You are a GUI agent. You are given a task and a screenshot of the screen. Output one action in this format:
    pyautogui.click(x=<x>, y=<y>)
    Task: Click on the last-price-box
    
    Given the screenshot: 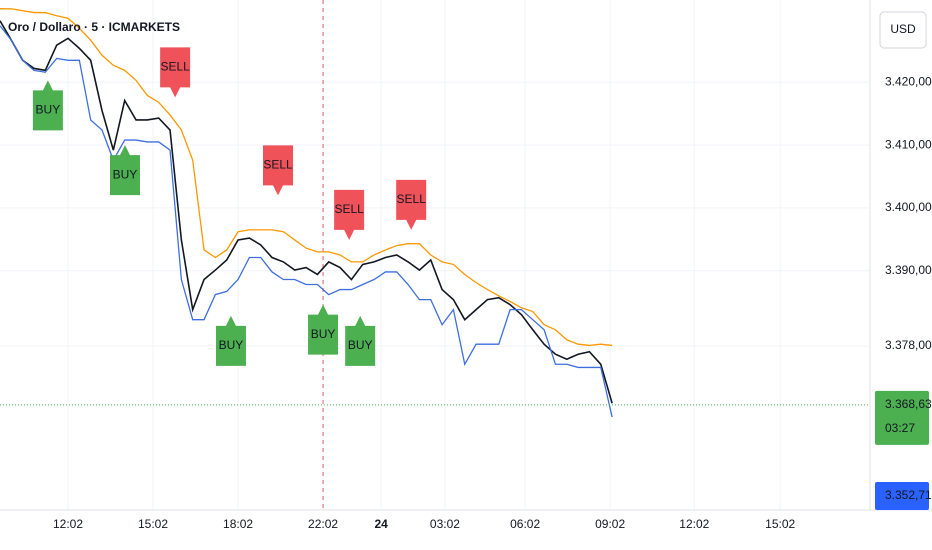 What is the action you would take?
    pyautogui.click(x=902, y=417)
    